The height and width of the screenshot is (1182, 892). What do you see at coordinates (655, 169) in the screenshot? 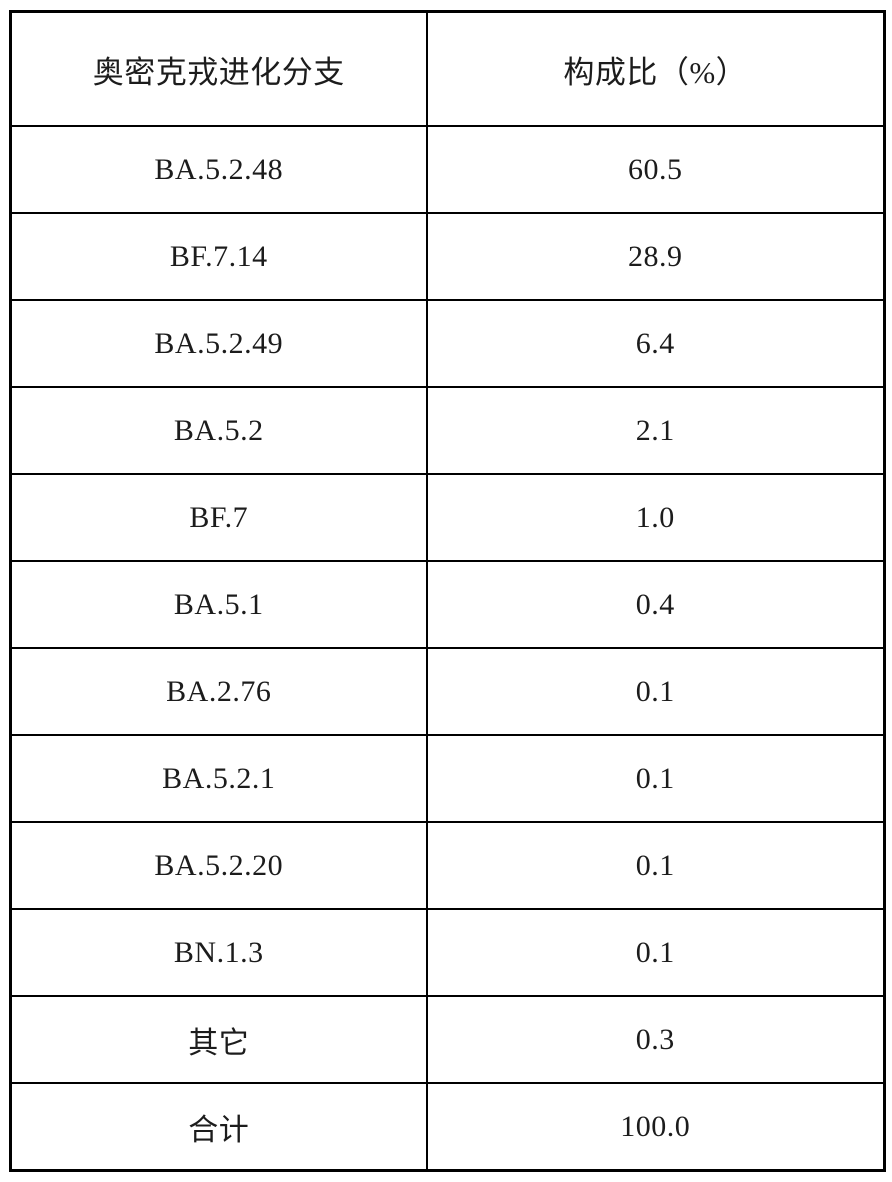
I see `ratio-cell: 60.5` at bounding box center [655, 169].